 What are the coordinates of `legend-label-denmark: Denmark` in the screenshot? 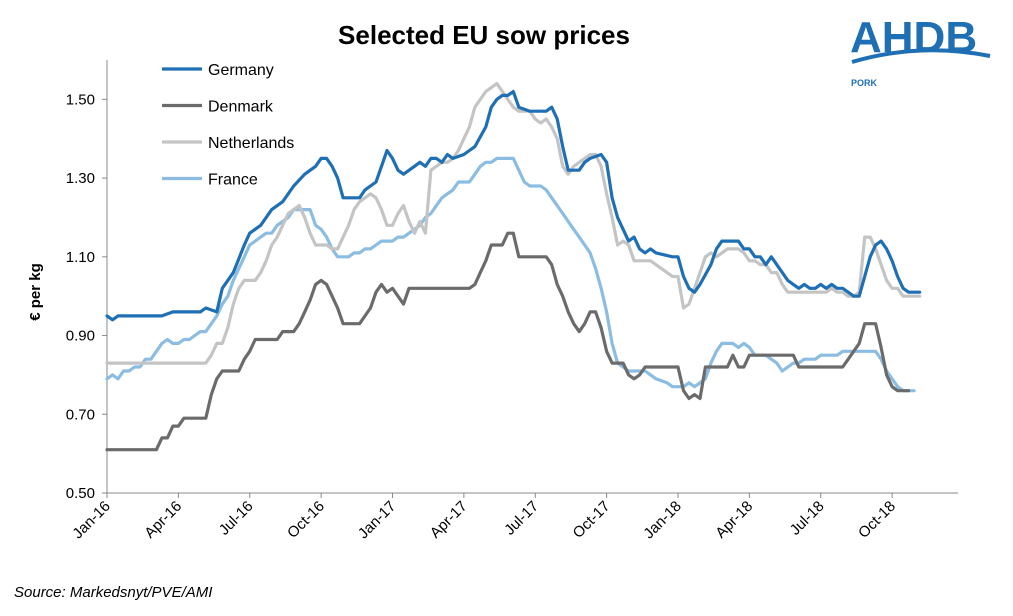 It's located at (241, 107).